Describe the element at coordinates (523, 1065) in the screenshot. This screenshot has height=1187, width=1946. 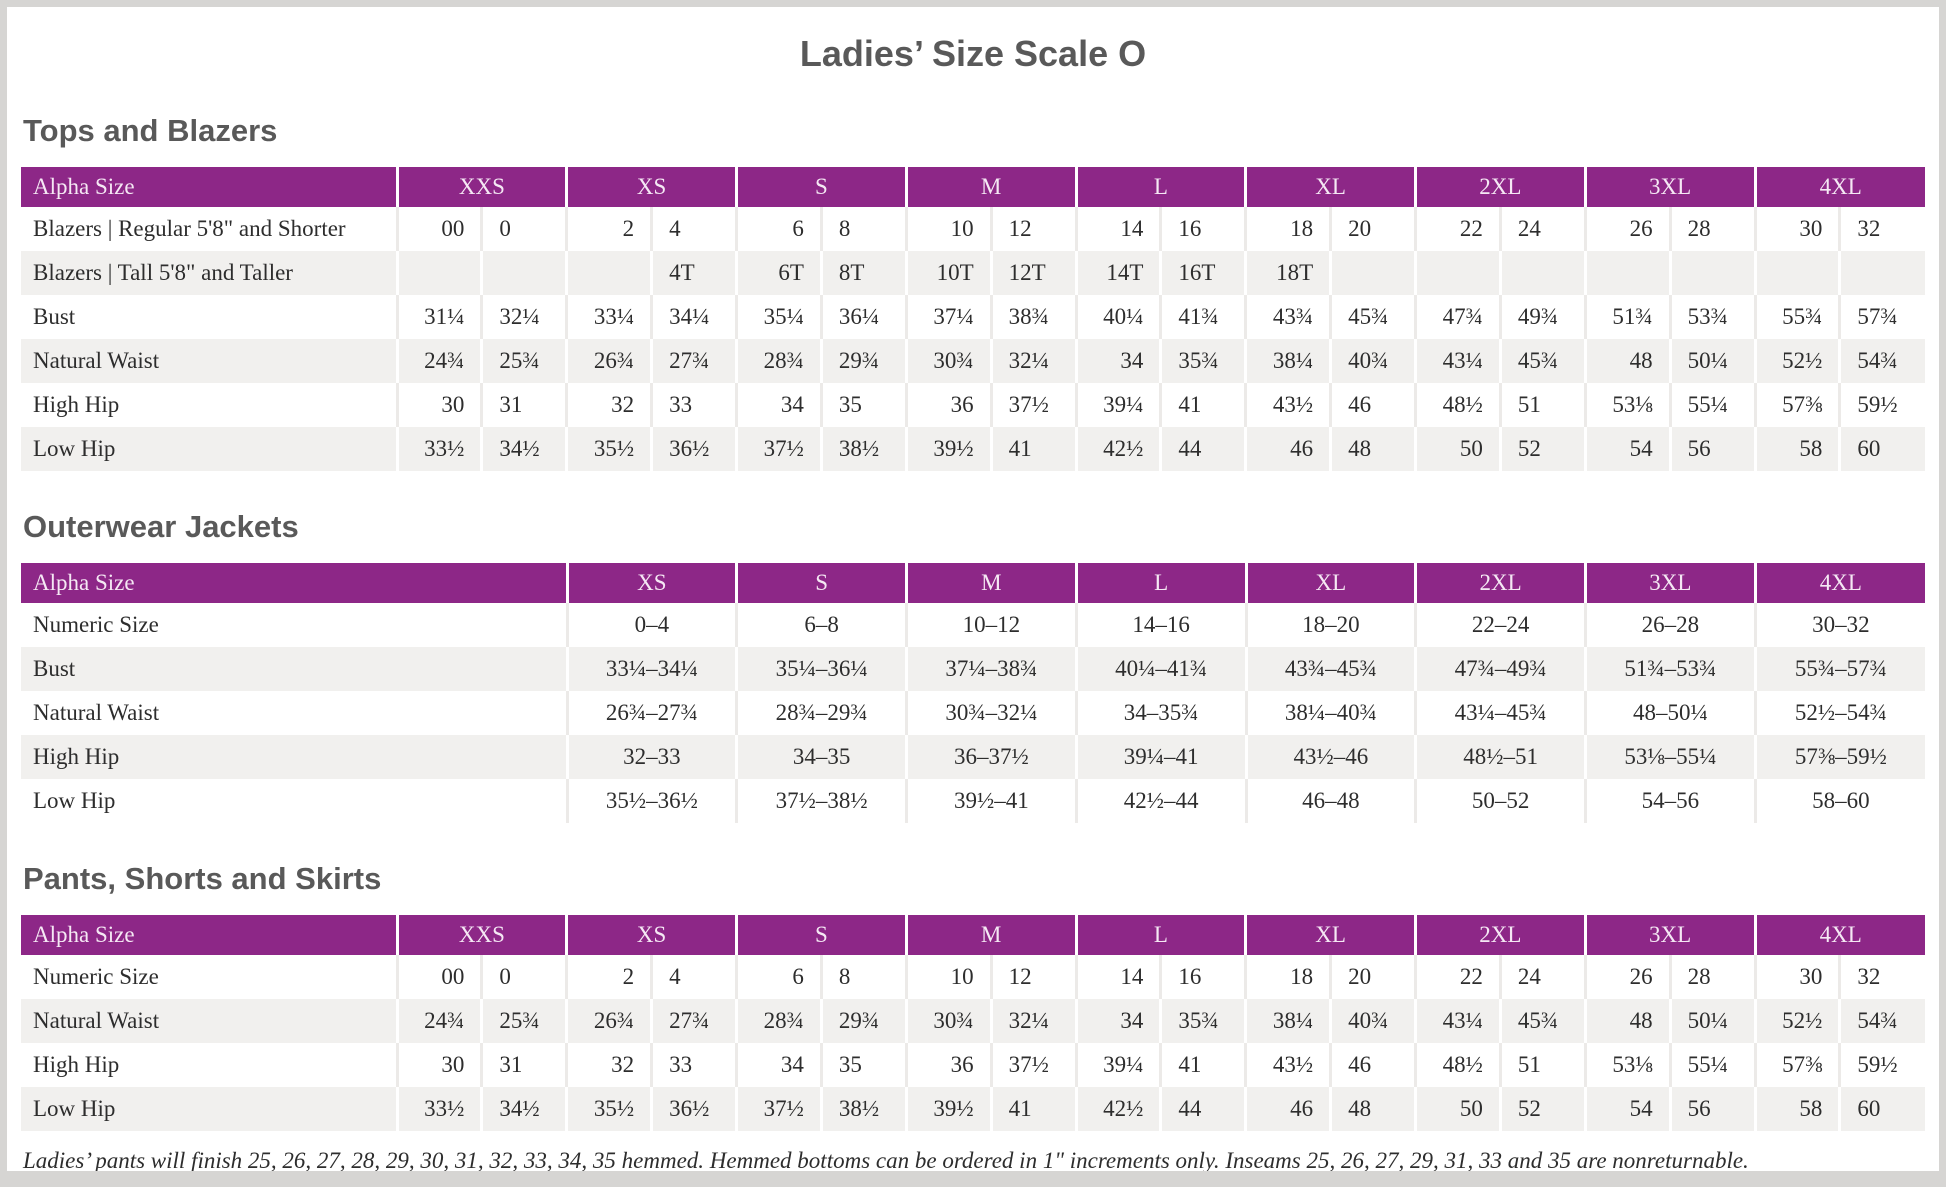
I see `size-value-cell: 31` at that location.